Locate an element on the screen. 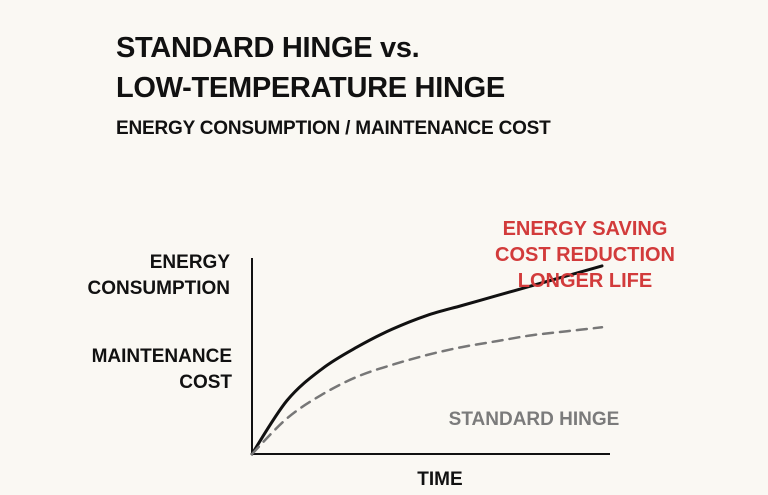 The width and height of the screenshot is (768, 495). chart-subtitle: ENERGY CONSUMPTION / MAINTENANCE COST is located at coordinates (333, 128).